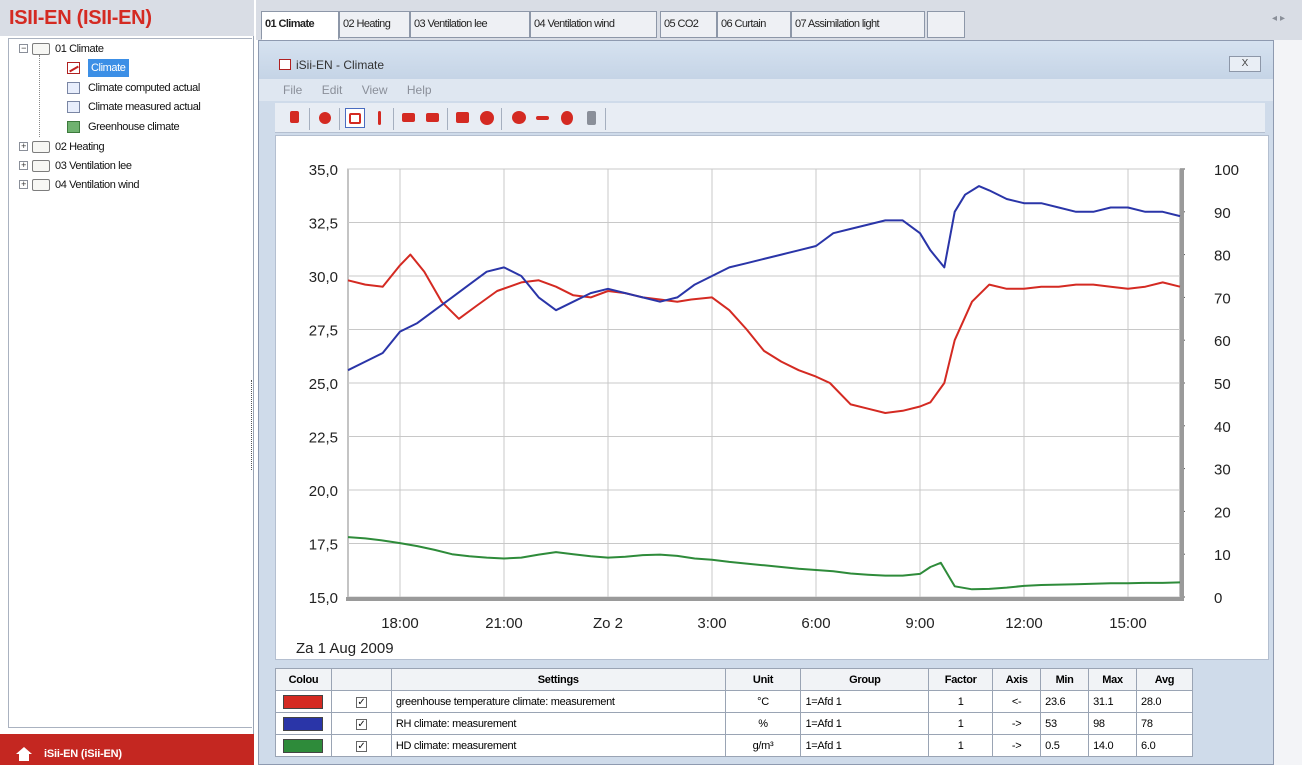 This screenshot has height=765, width=1302. Describe the element at coordinates (409, 118) in the screenshot. I see `arrow-left-icon` at that location.